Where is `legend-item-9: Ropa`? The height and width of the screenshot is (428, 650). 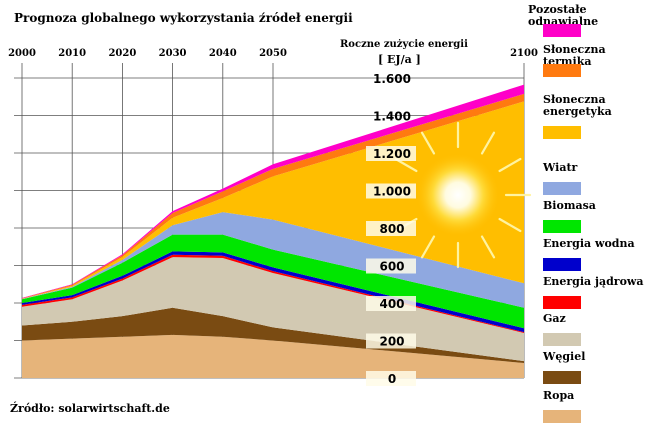 legend-item-9: Ropa is located at coordinates (589, 406).